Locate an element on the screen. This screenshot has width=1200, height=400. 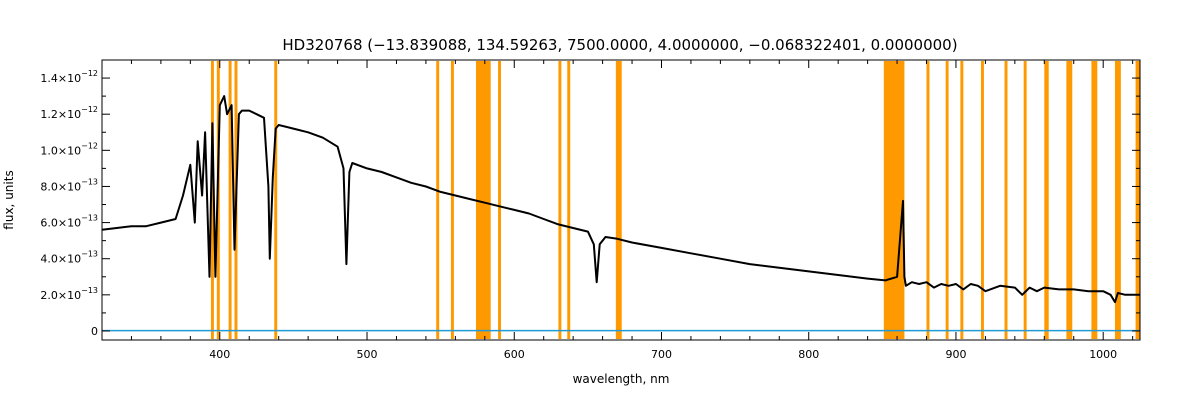
x-axis-label: wavelength, nm is located at coordinates (621, 379).